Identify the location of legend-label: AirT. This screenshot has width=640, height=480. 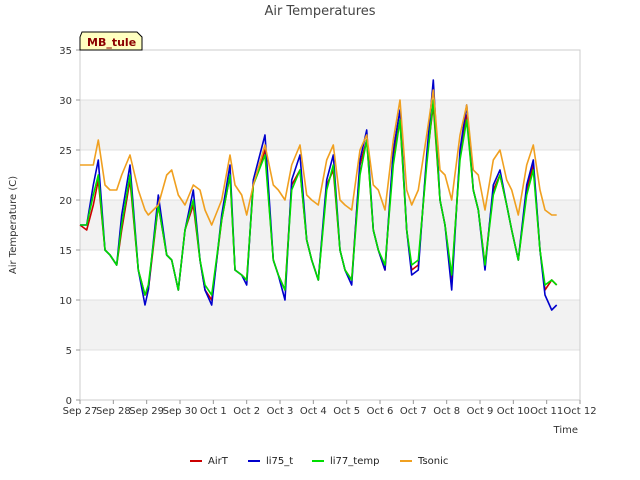
(218, 461).